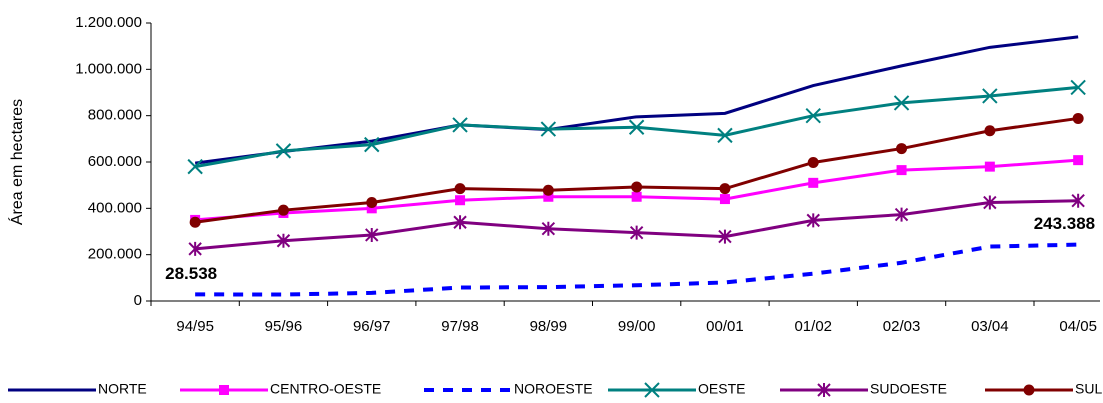  Describe the element at coordinates (284, 326) in the screenshot. I see `x-tick-label: 95/96` at that location.